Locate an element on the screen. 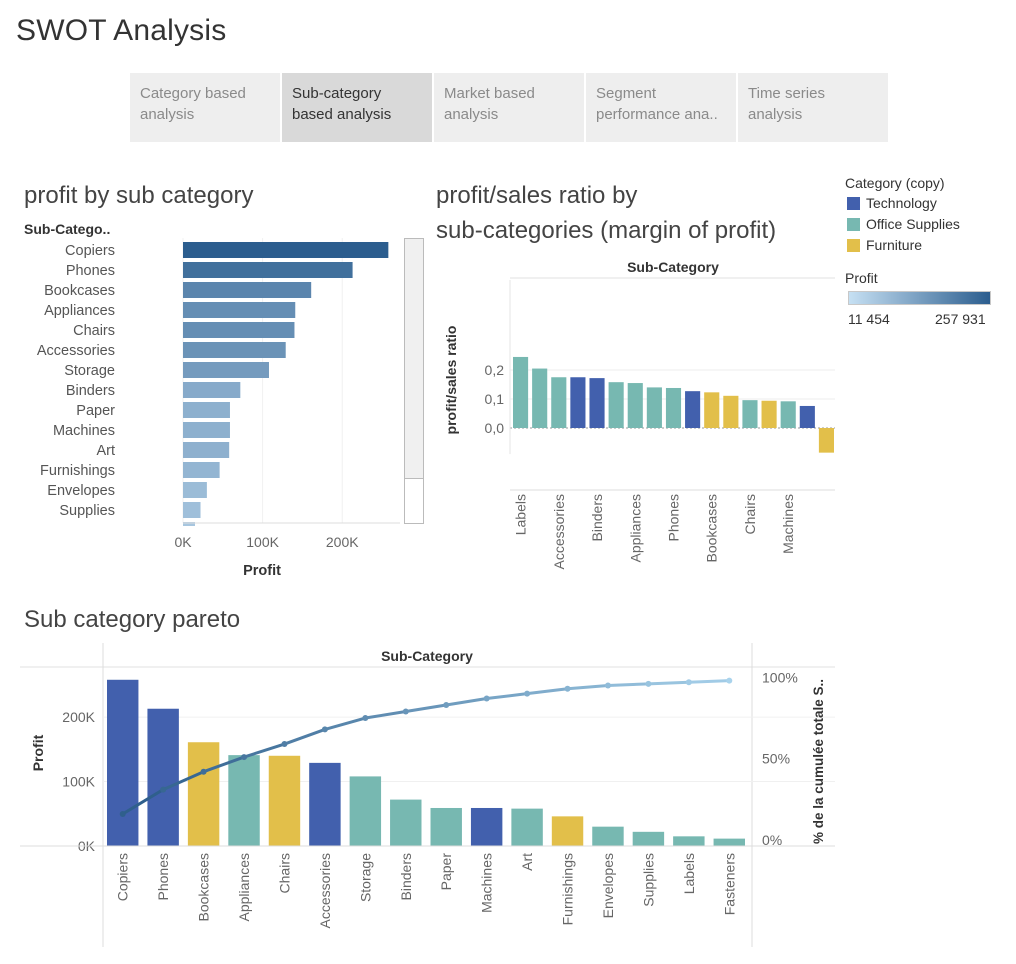 The image size is (1016, 964). category-label: Machines is located at coordinates (84, 431).